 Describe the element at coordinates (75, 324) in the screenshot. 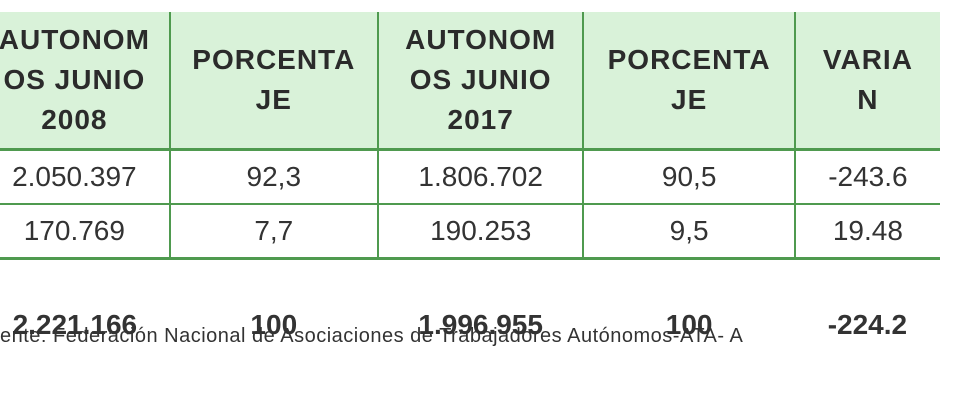

I see `total-cell: 2.221.166` at that location.